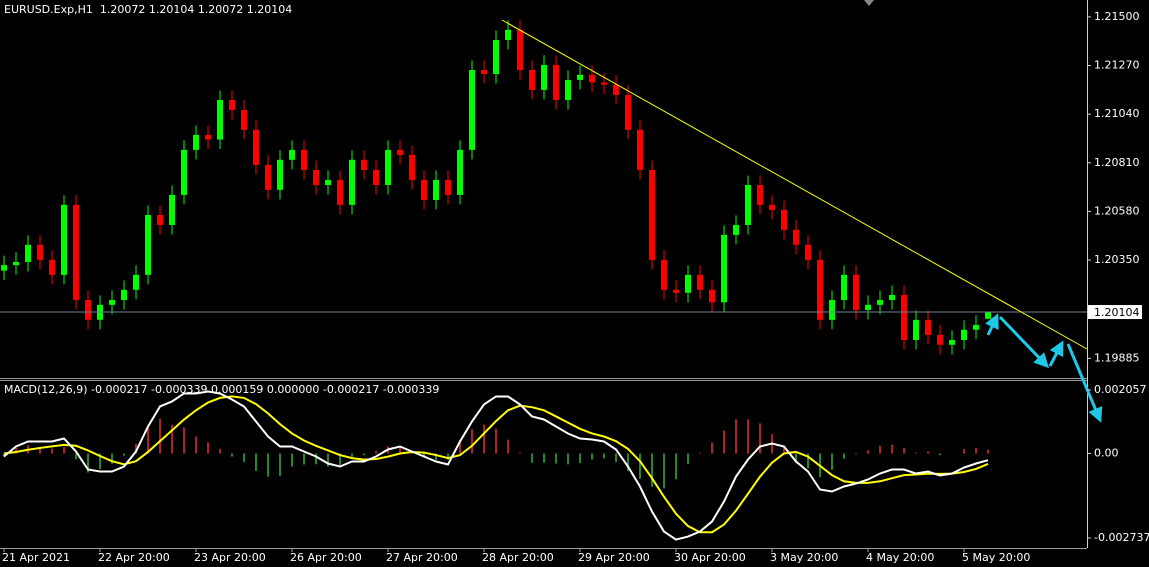 The width and height of the screenshot is (1149, 567). I want to click on y-tick-label: -0.002737, so click(1121, 537).